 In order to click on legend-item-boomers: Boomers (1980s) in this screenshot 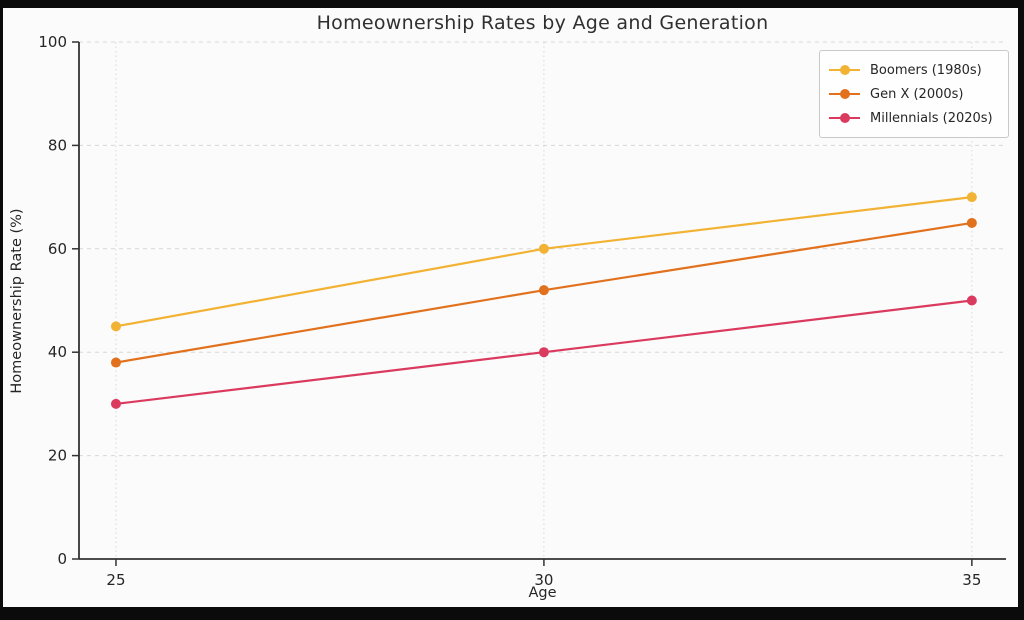, I will do `click(913, 70)`.